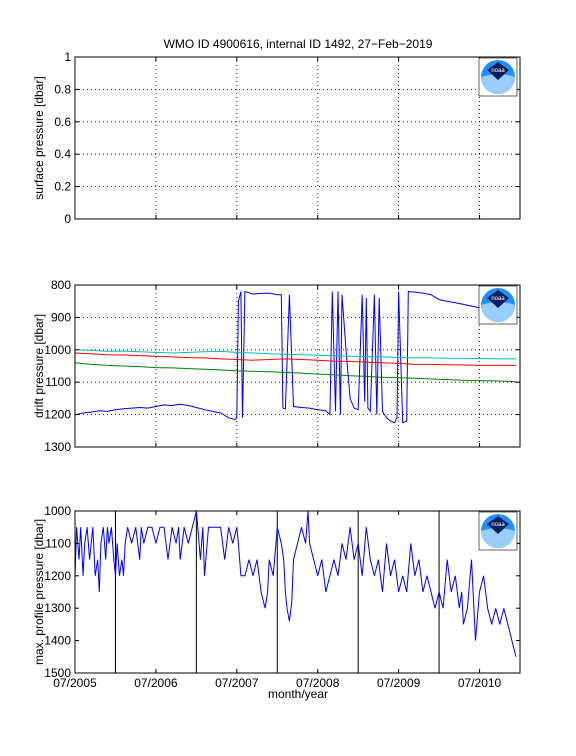 The height and width of the screenshot is (756, 576). I want to click on series-line-red, so click(295, 359).